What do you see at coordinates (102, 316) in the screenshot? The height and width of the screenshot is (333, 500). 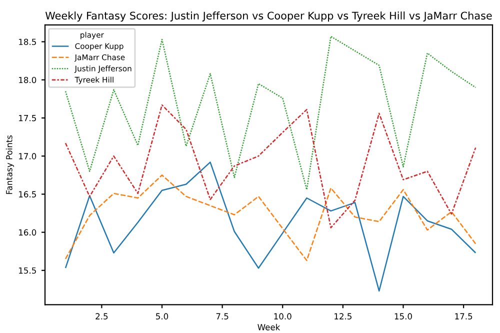 I see `x-tick-label: 2.5` at bounding box center [102, 316].